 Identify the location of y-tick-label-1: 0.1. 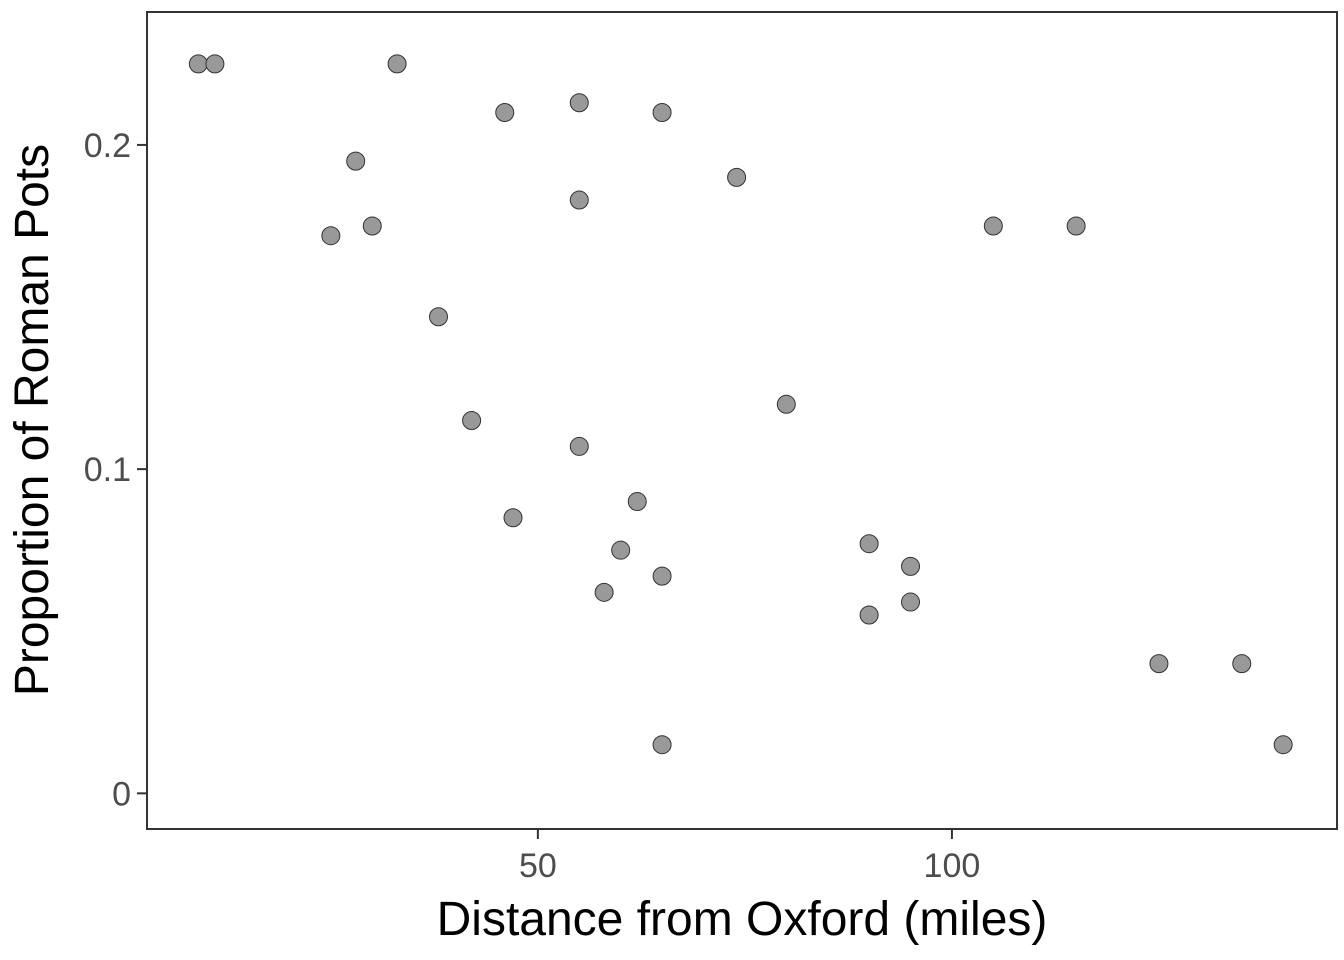
(107, 470).